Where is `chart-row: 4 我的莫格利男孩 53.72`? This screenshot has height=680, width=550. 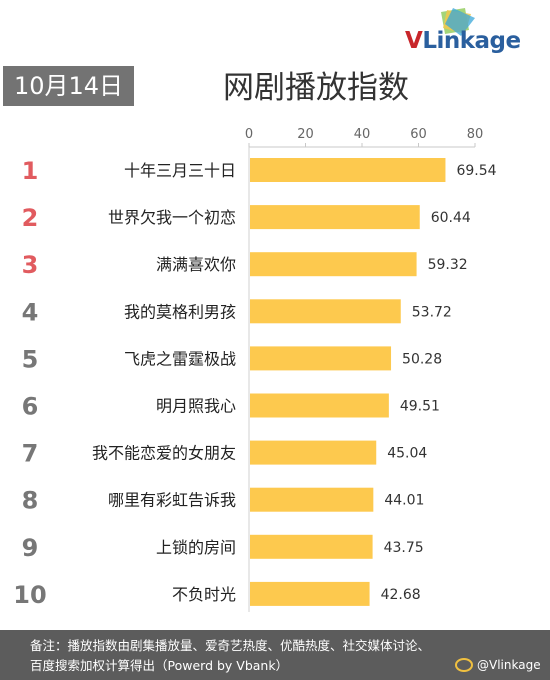
chart-row: 4 我的莫格利男孩 53.72 is located at coordinates (237, 312).